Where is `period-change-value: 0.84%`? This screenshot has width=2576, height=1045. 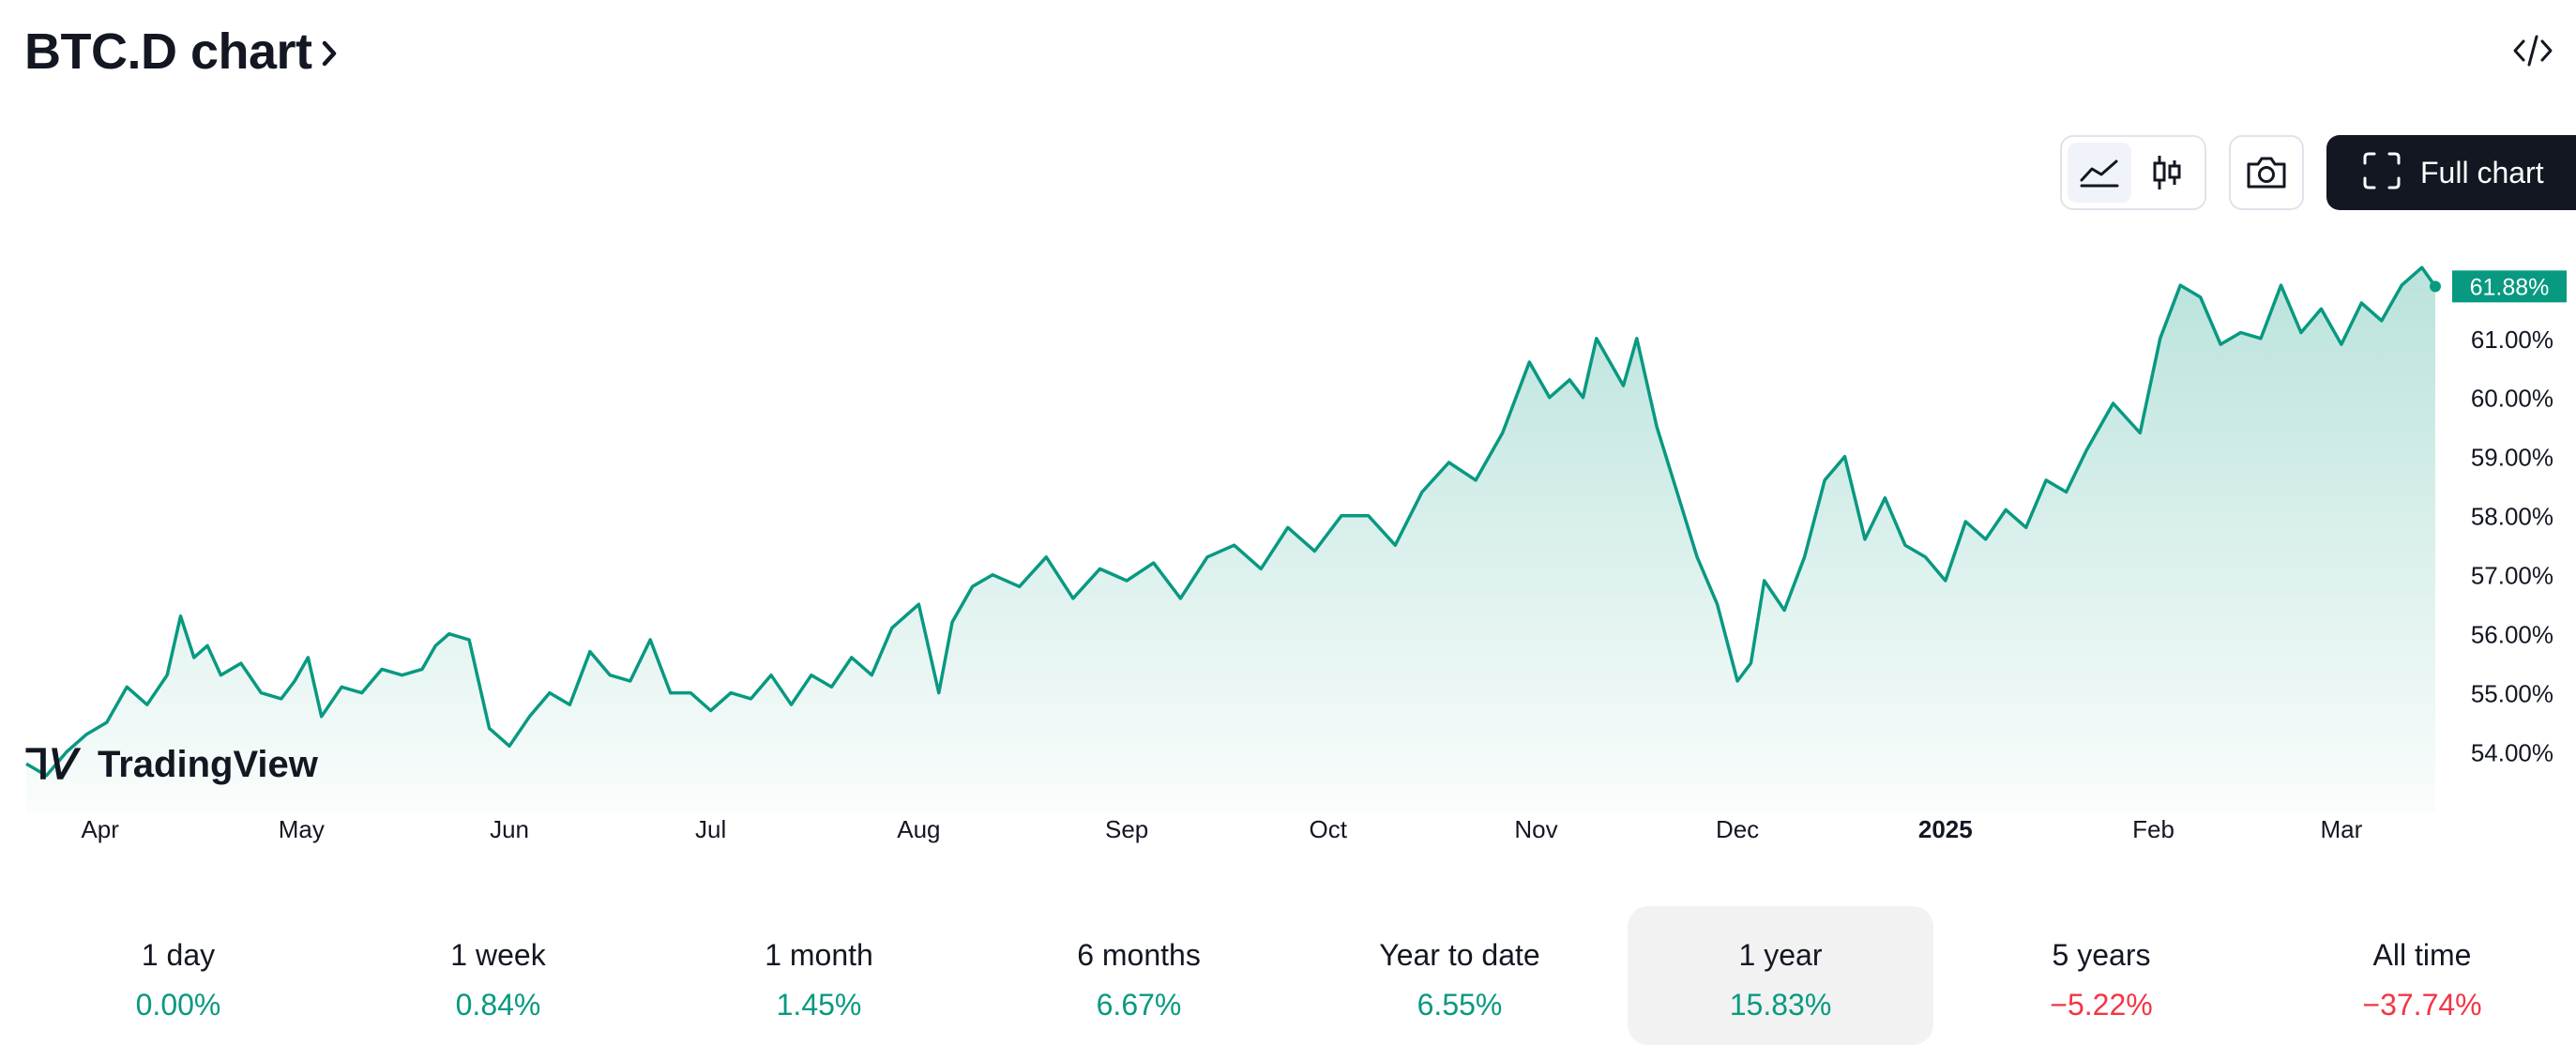 period-change-value: 0.84% is located at coordinates (498, 1005).